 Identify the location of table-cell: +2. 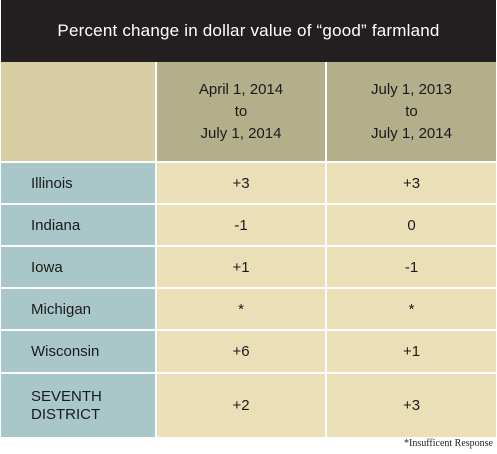
(242, 405).